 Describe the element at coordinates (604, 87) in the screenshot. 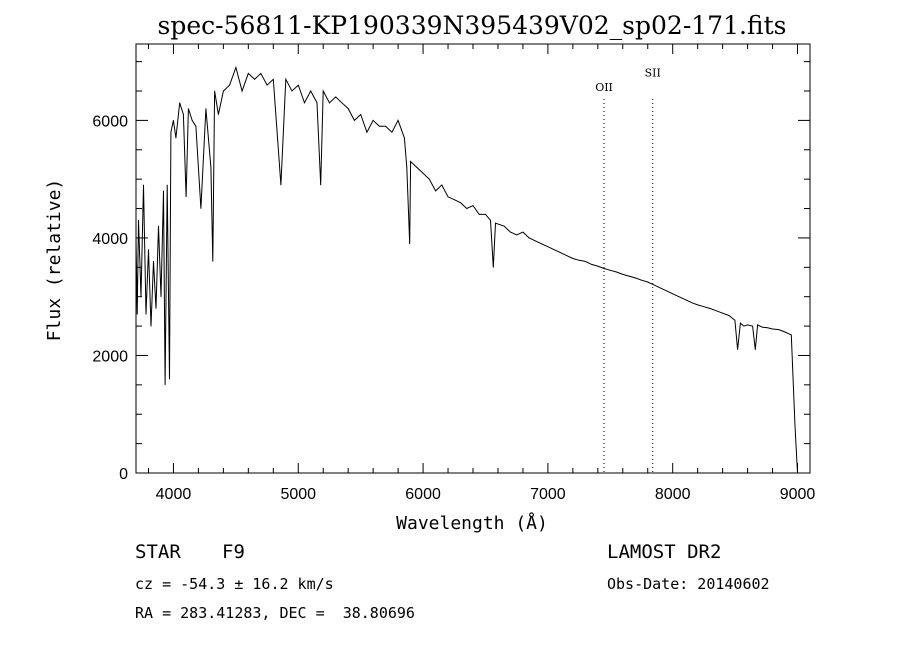

I see `spectral-line-label: OII` at that location.